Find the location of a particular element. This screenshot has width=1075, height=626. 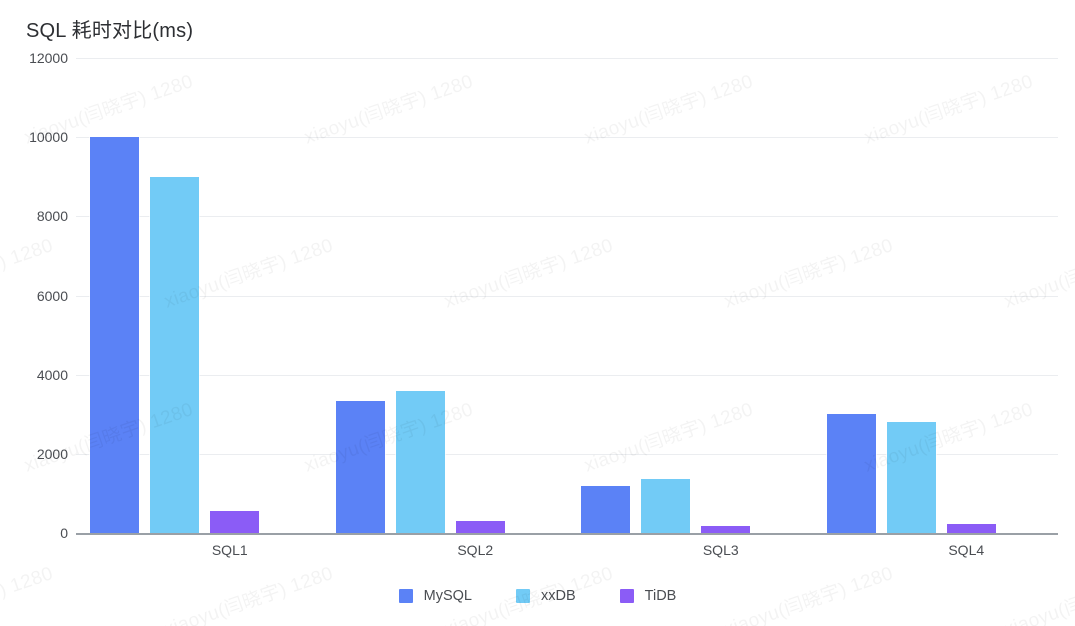

legend-item-mysql: MySQL is located at coordinates (435, 596).